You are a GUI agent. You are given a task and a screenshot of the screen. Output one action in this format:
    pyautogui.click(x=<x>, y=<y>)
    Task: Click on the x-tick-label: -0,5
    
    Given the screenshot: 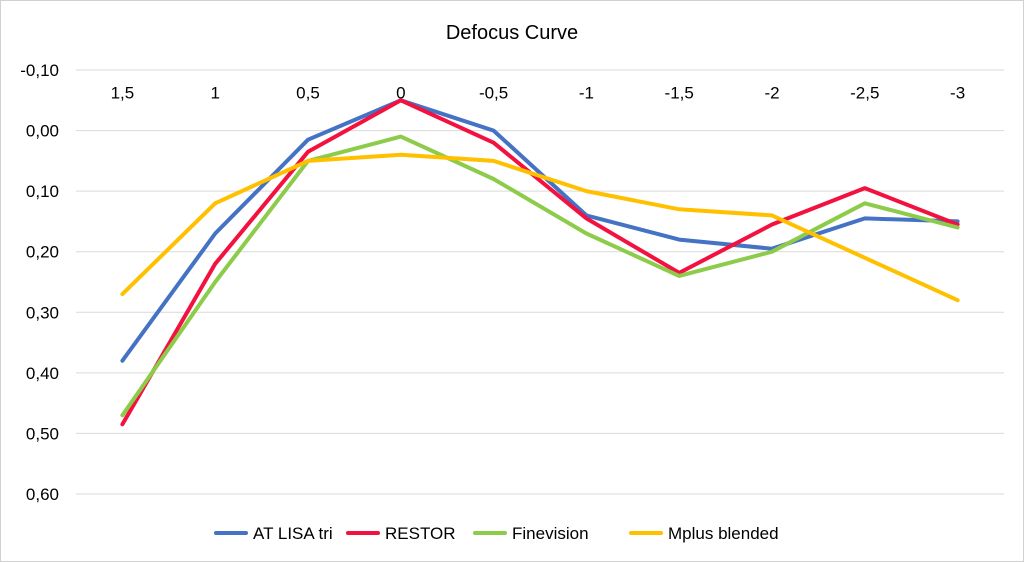 What is the action you would take?
    pyautogui.click(x=493, y=92)
    